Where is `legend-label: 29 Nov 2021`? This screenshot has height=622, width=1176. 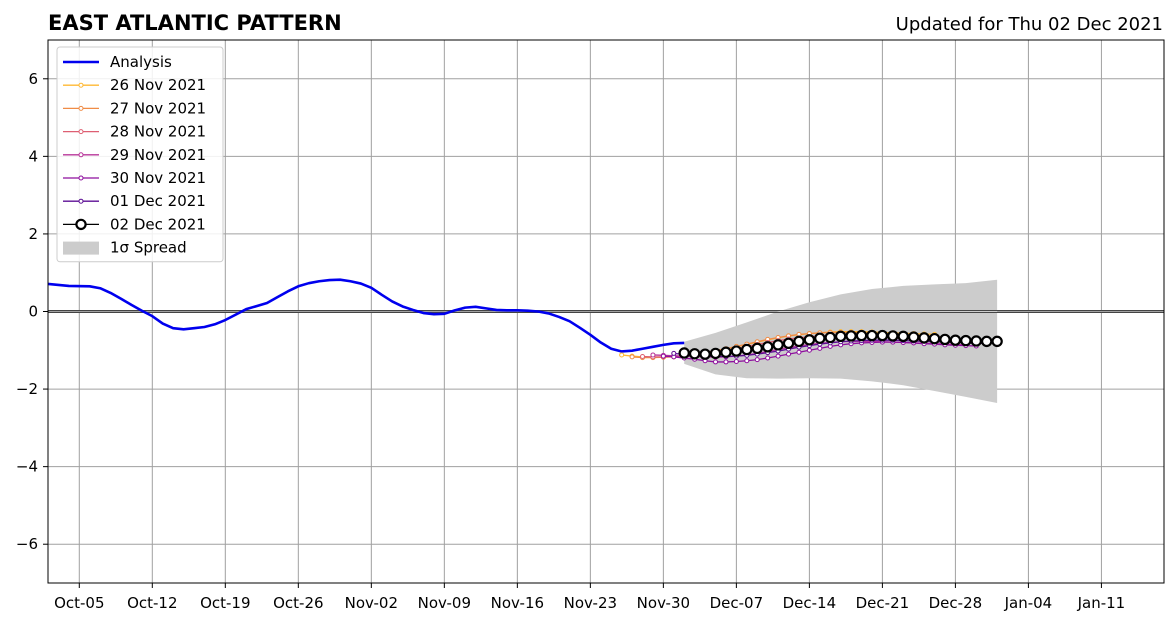 legend-label: 29 Nov 2021 is located at coordinates (158, 155).